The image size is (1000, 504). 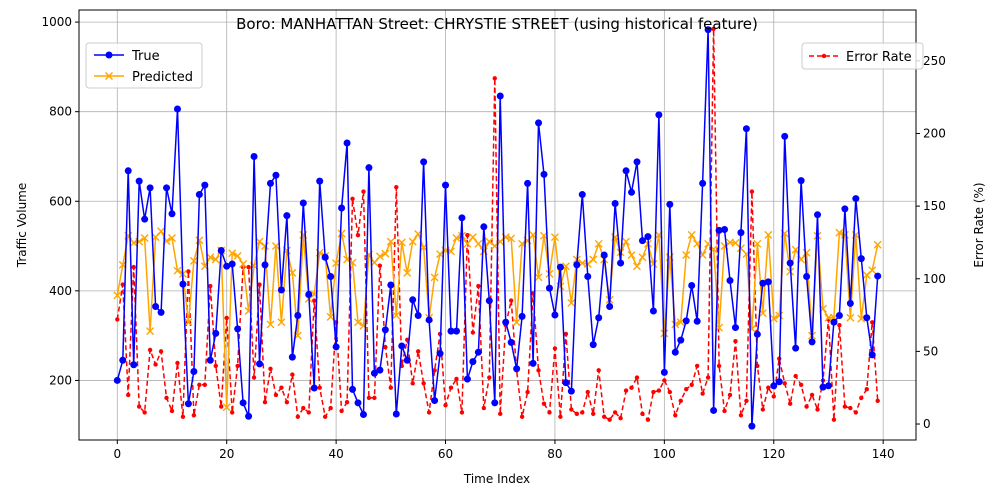 I want to click on y-tick-label: 1000, so click(x=56, y=22).